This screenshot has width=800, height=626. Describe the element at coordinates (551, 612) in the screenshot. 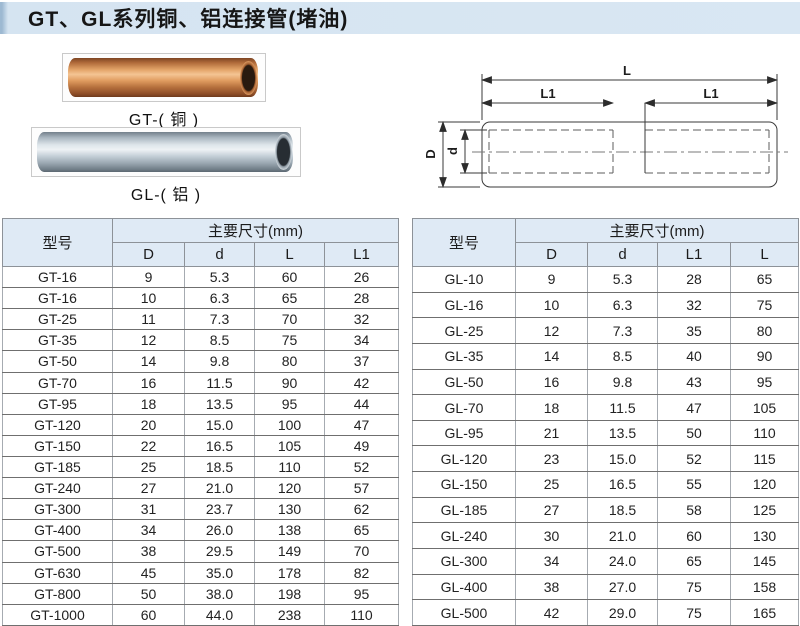

I see `dimension-cell: 42` at that location.